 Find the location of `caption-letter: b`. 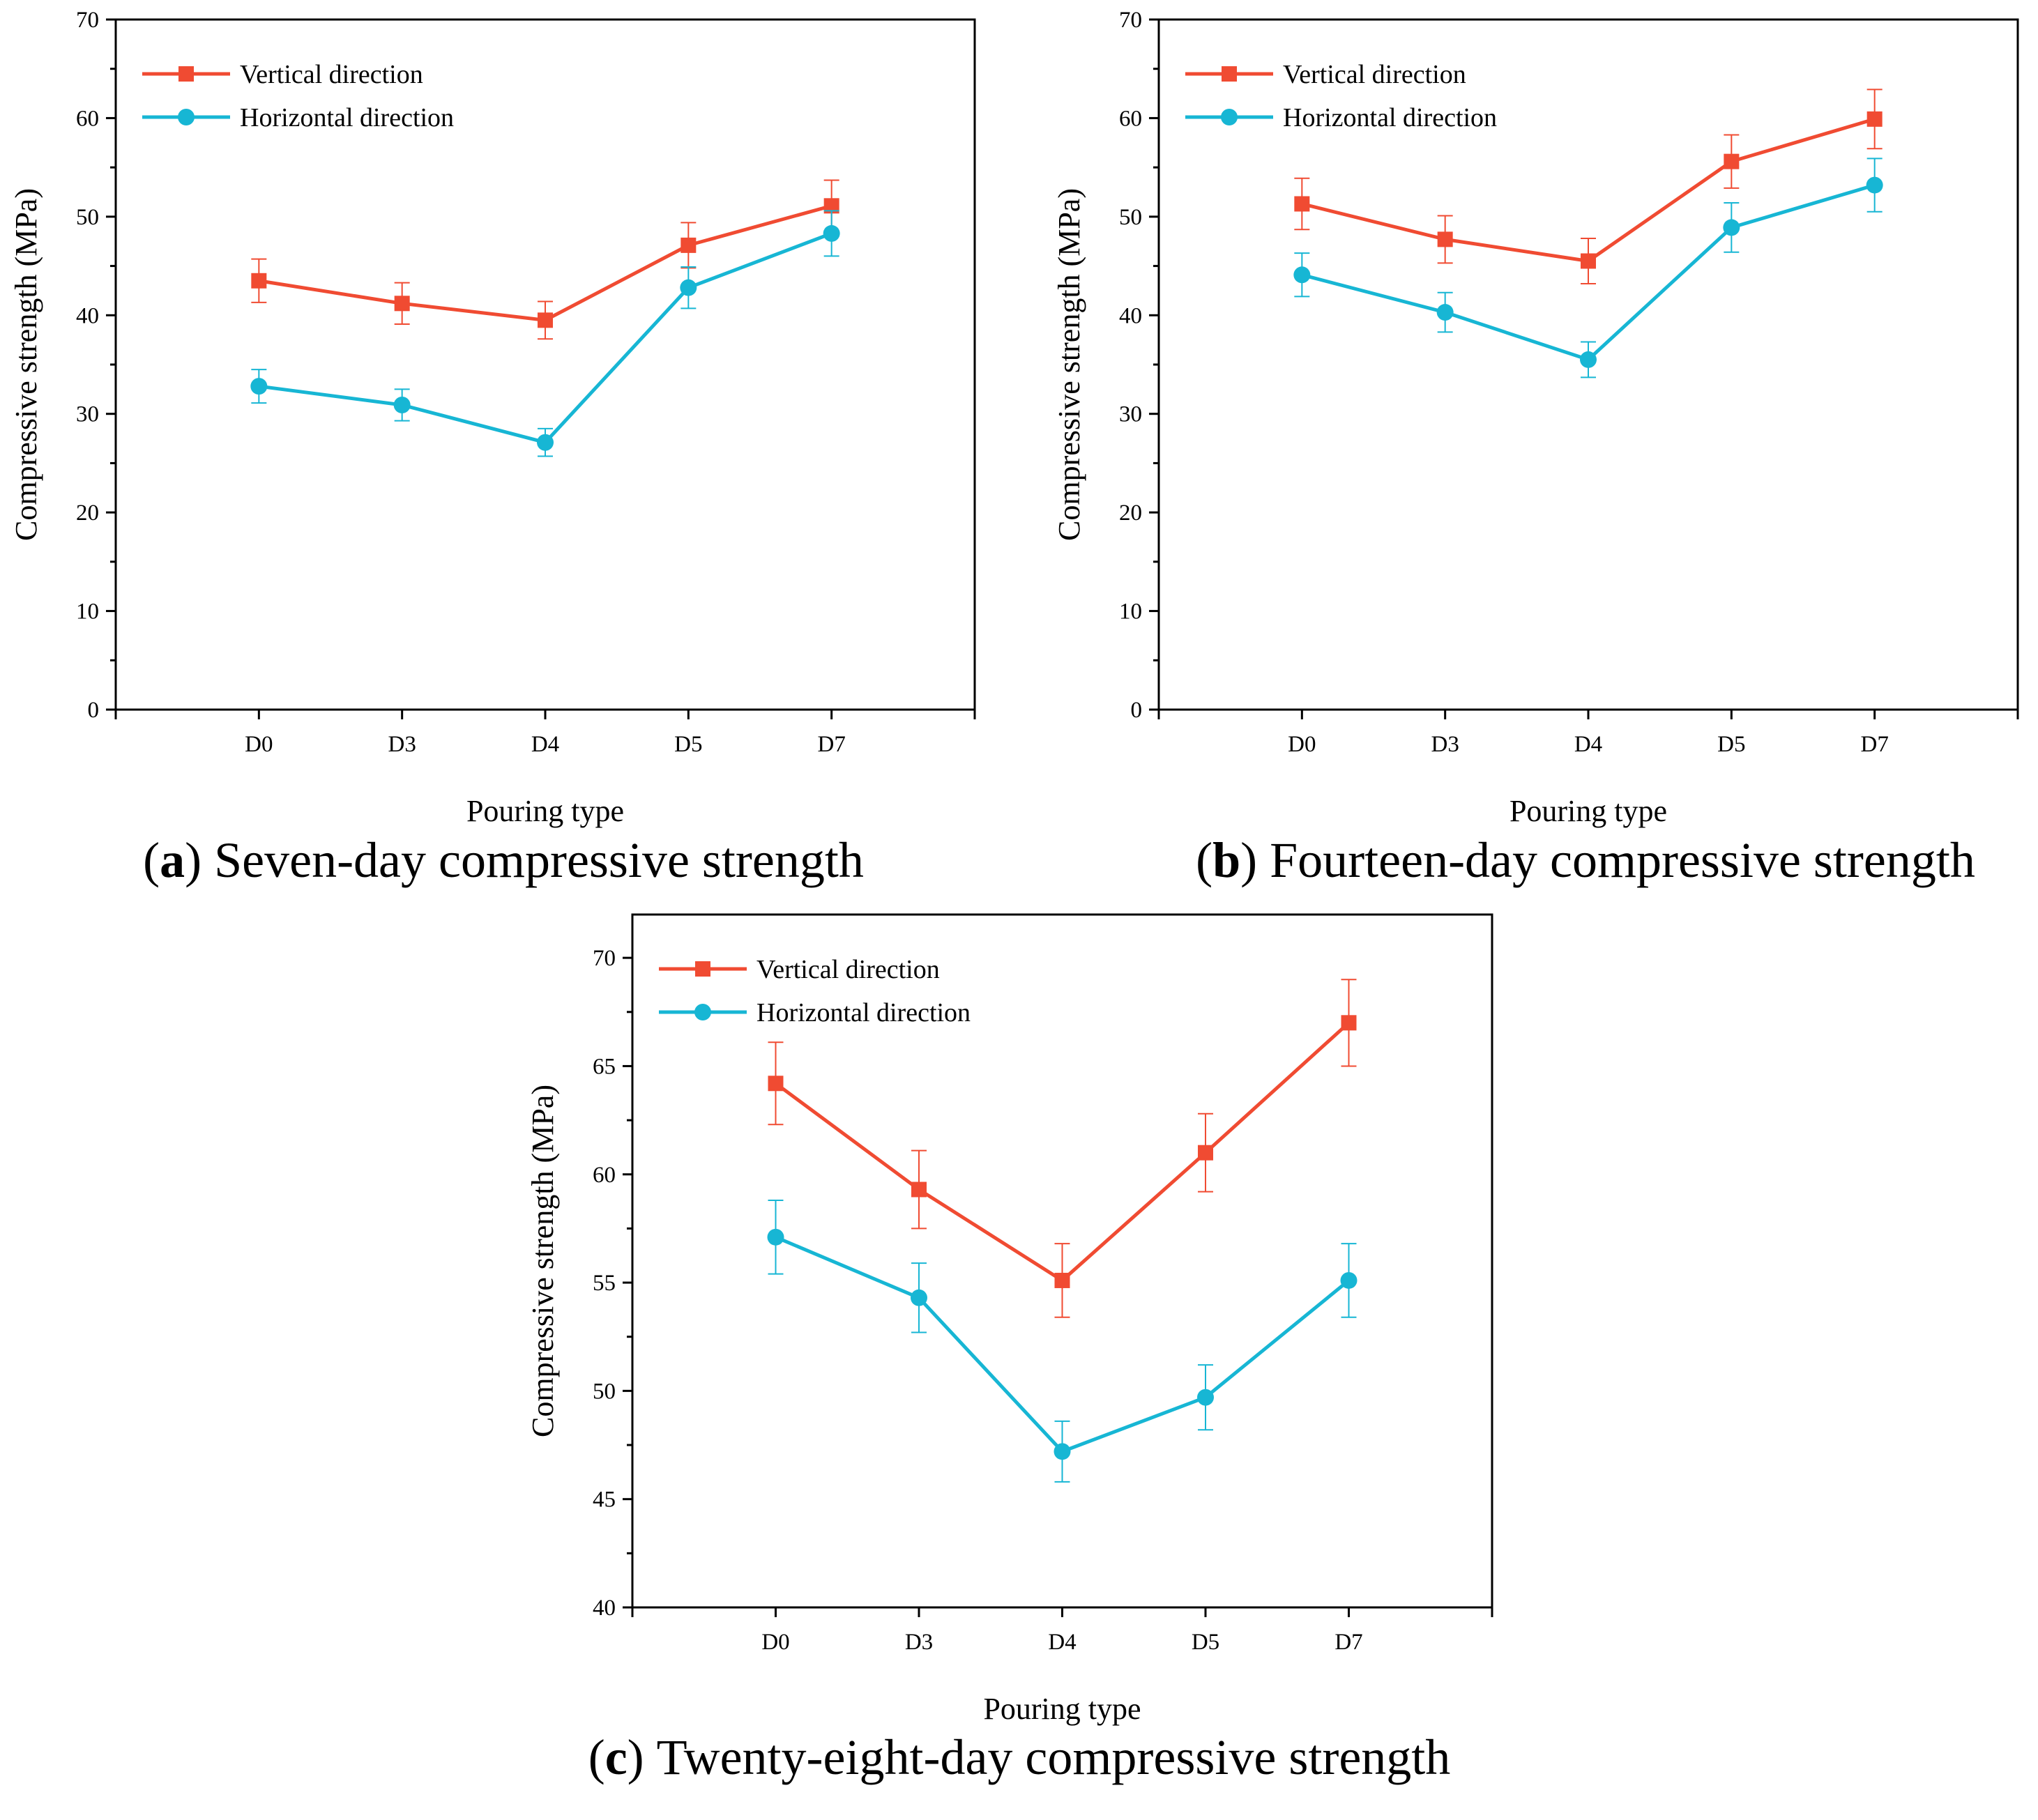

caption-letter: b is located at coordinates (1226, 860).